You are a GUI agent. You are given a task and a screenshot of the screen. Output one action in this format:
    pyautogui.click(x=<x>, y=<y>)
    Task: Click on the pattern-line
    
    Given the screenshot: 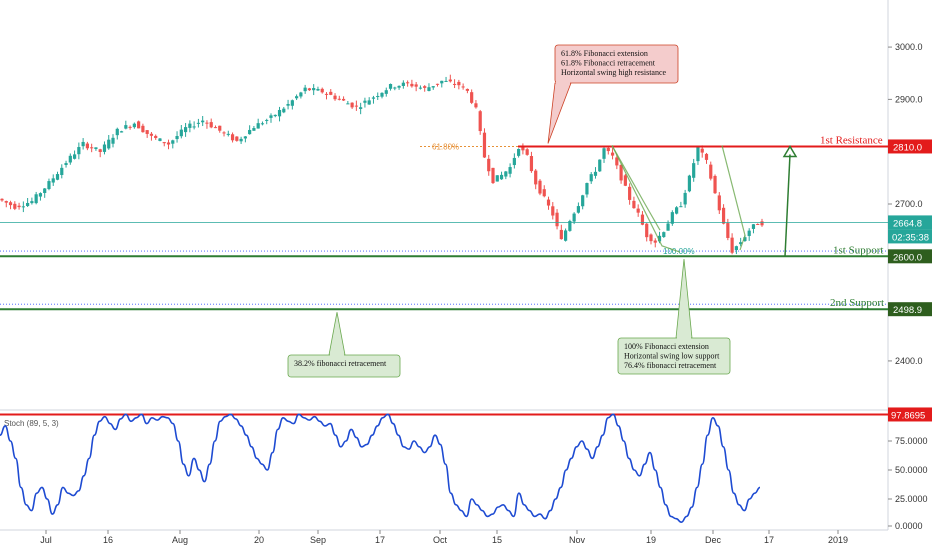 What is the action you would take?
    pyautogui.click(x=646, y=199)
    